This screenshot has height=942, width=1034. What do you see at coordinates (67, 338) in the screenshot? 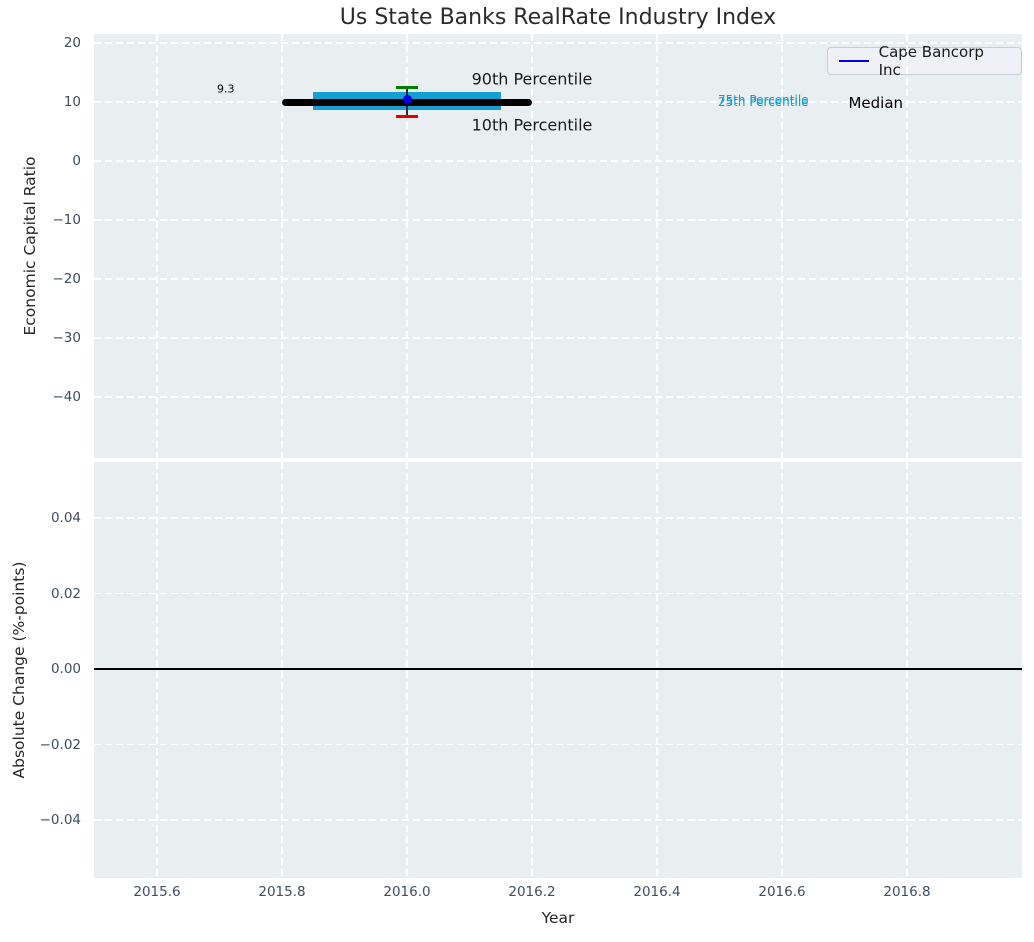
I see `y-tick-label: −30` at bounding box center [67, 338].